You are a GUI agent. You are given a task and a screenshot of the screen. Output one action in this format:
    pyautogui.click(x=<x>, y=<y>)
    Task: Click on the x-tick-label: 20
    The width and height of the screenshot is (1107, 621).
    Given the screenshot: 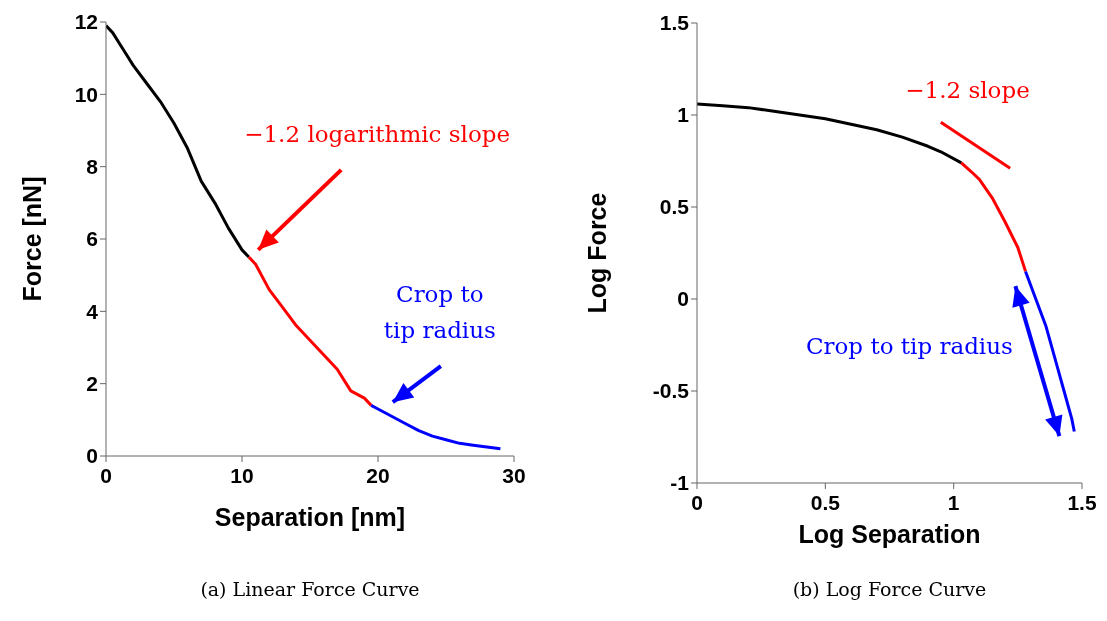 What is the action you would take?
    pyautogui.click(x=378, y=475)
    